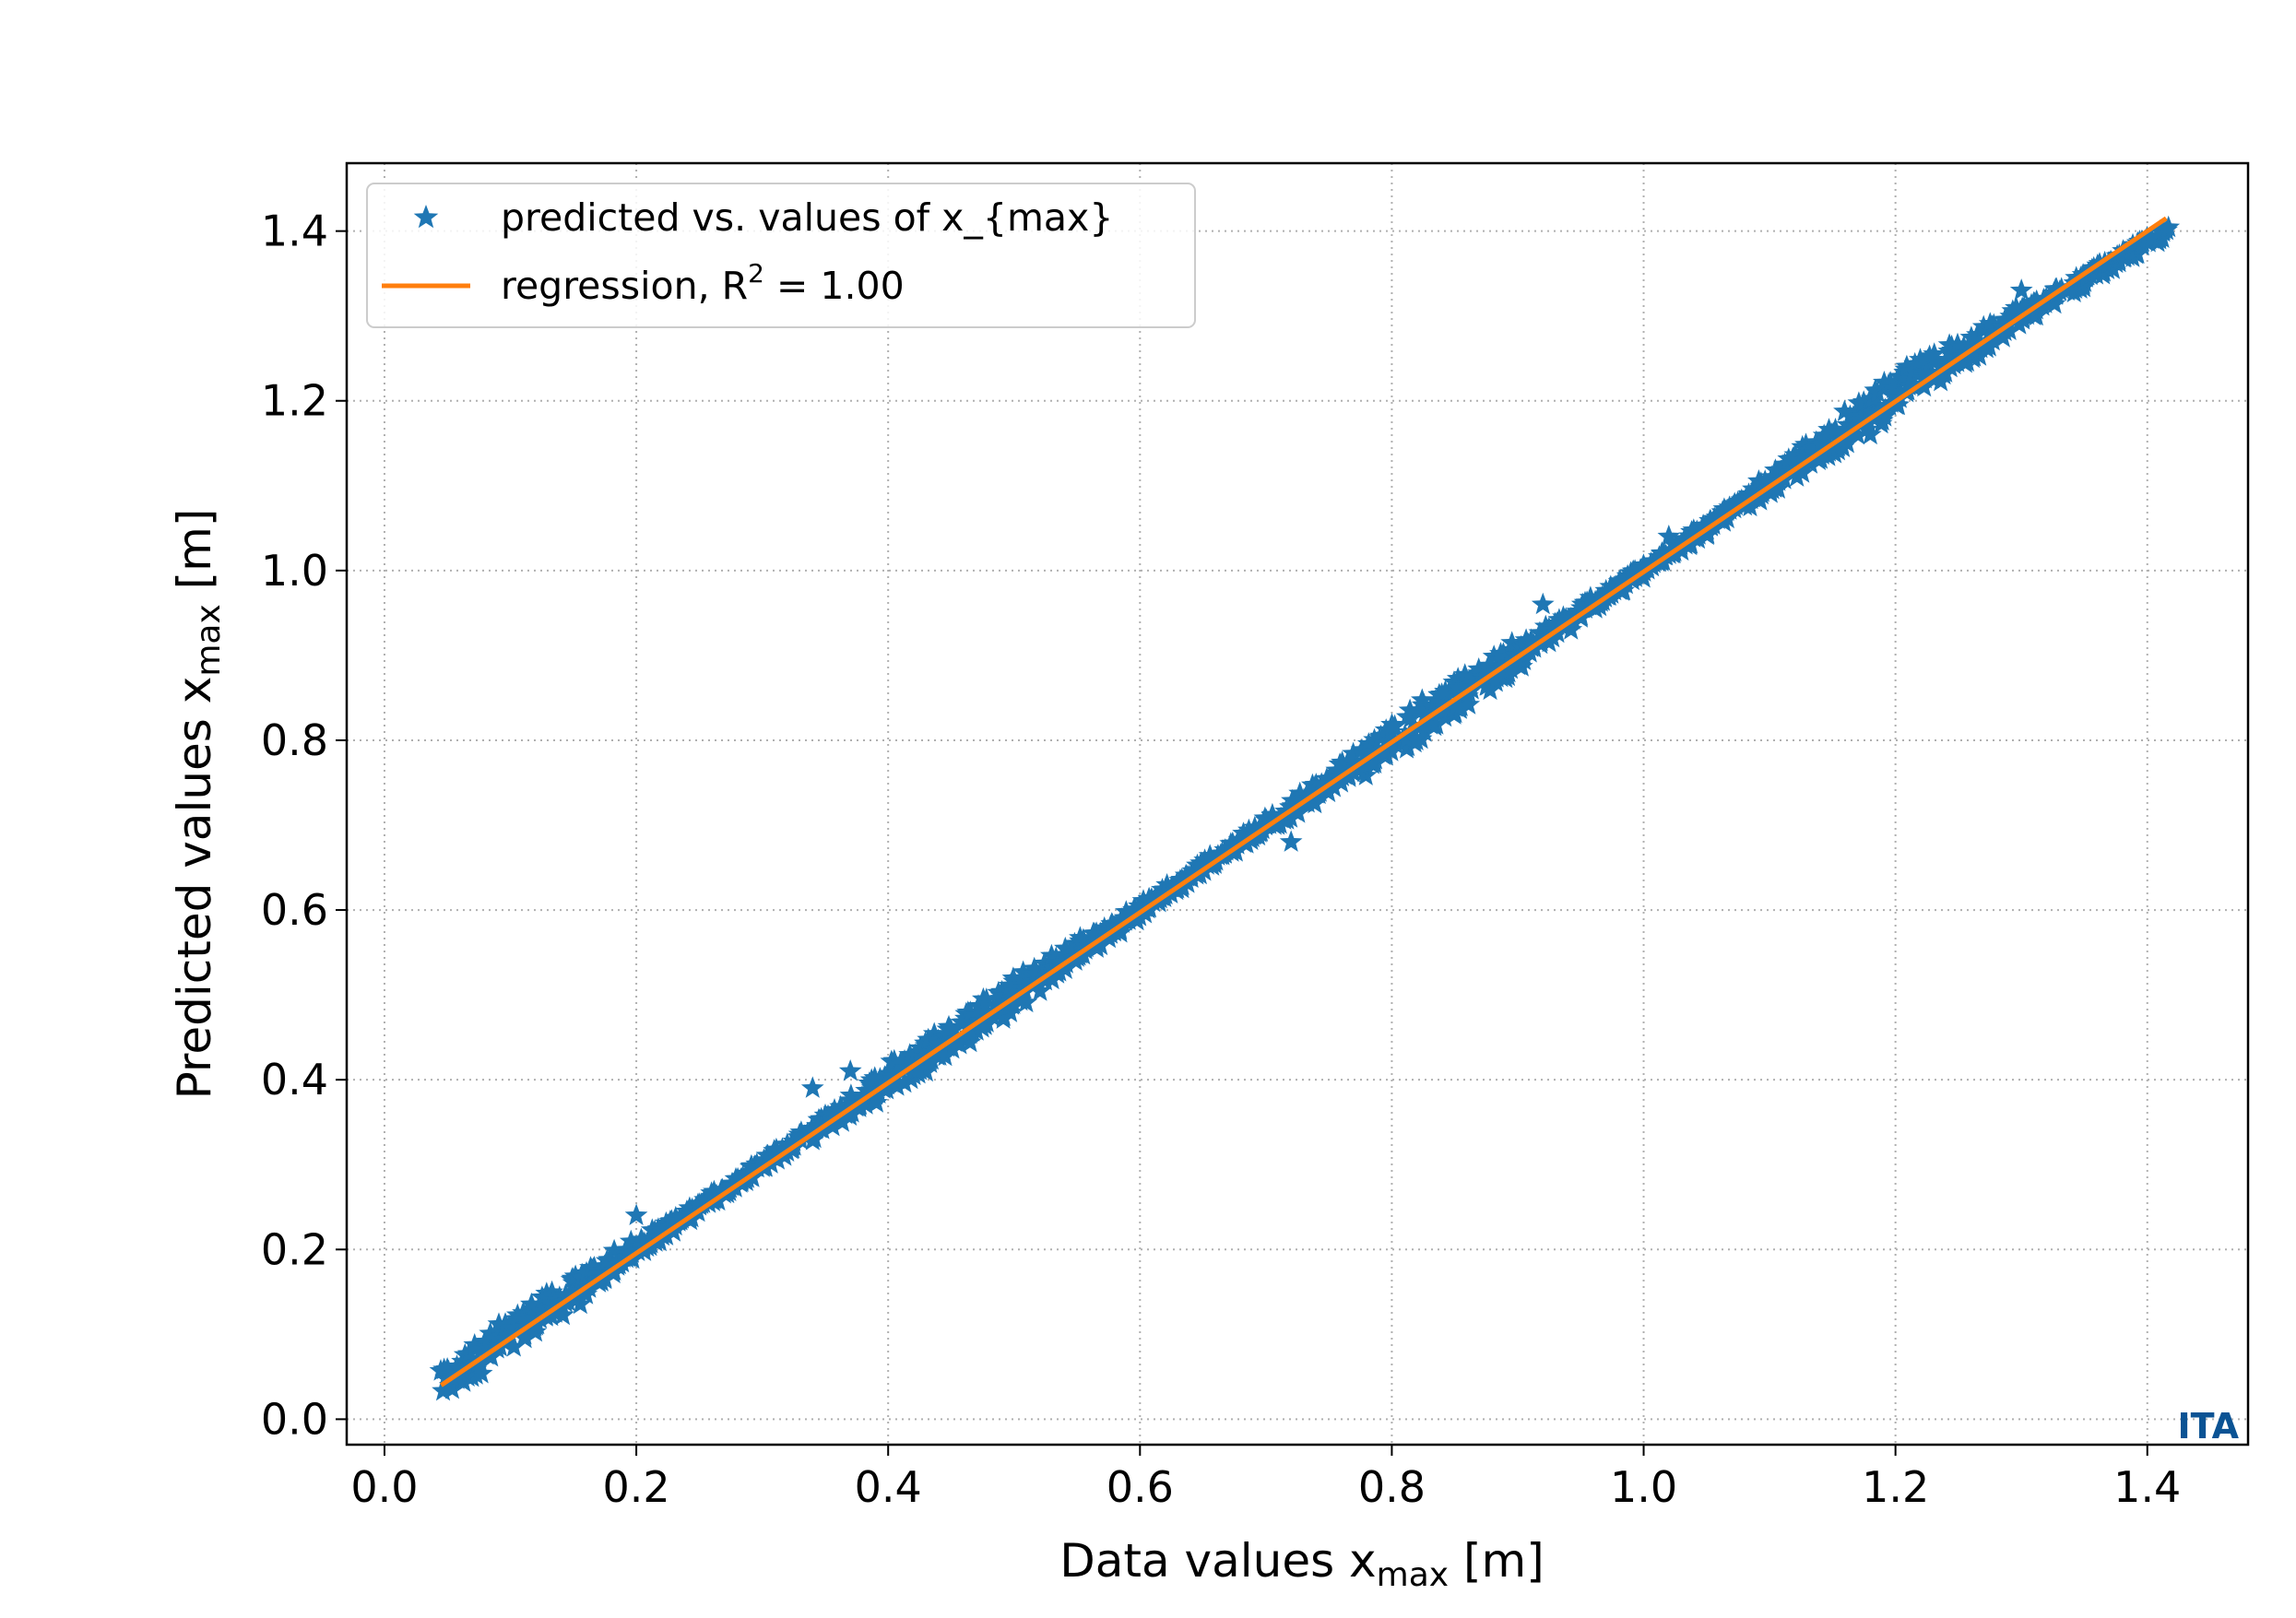 The width and height of the screenshot is (2296, 1618). Describe the element at coordinates (294, 740) in the screenshot. I see `y-tick-label: 0.8` at that location.